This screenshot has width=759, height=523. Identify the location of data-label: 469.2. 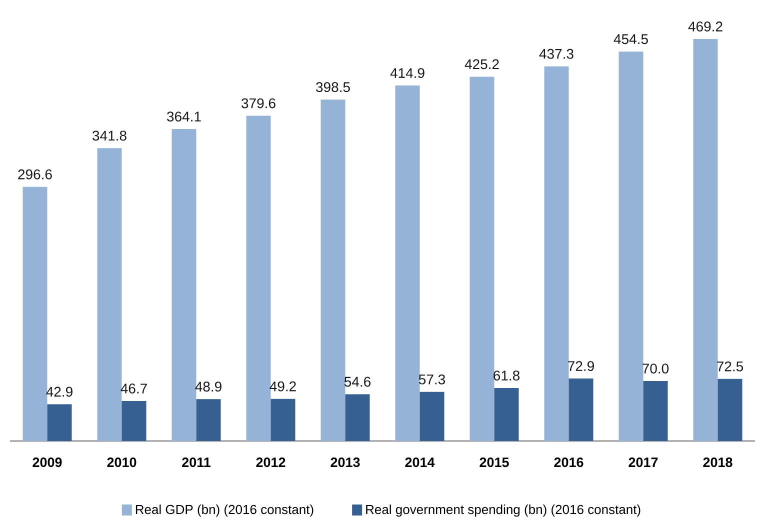
(705, 27).